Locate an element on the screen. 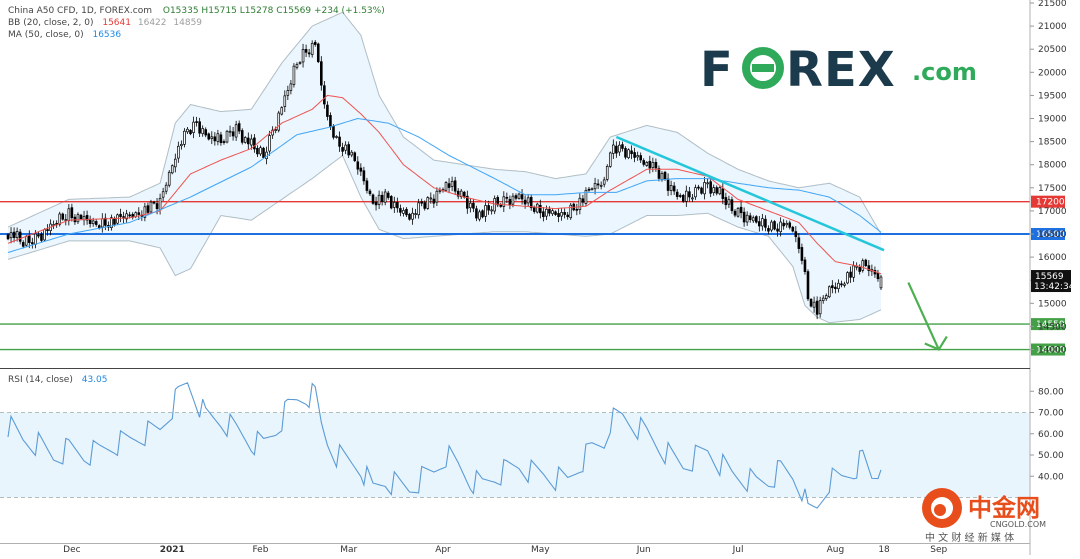 This screenshot has width=1080, height=559. cngold-url: CNGOLD.COM is located at coordinates (1018, 524).